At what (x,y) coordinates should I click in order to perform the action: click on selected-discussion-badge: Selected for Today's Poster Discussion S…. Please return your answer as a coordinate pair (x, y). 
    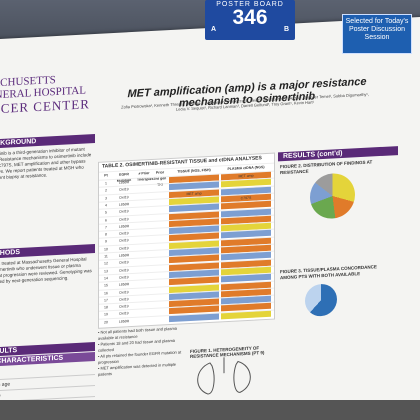
    Looking at the image, I should click on (377, 34).